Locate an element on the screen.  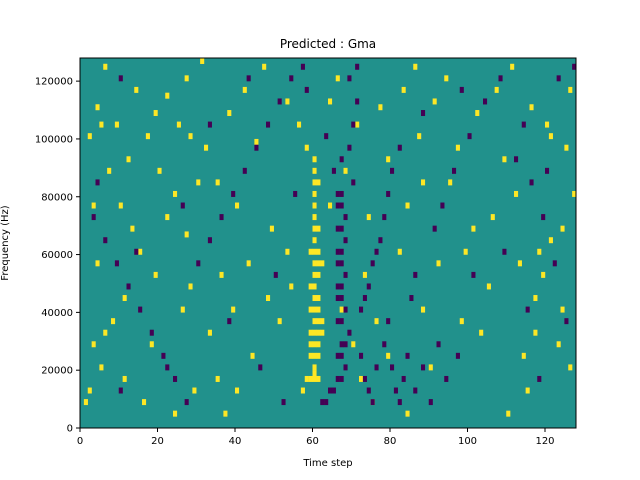
y-tick-label: 120000 is located at coordinates (54, 82).